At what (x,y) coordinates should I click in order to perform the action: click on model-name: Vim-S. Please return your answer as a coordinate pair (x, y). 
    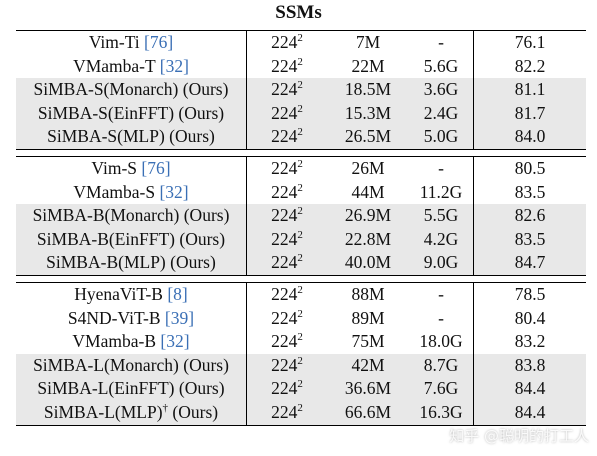
    Looking at the image, I should click on (114, 167).